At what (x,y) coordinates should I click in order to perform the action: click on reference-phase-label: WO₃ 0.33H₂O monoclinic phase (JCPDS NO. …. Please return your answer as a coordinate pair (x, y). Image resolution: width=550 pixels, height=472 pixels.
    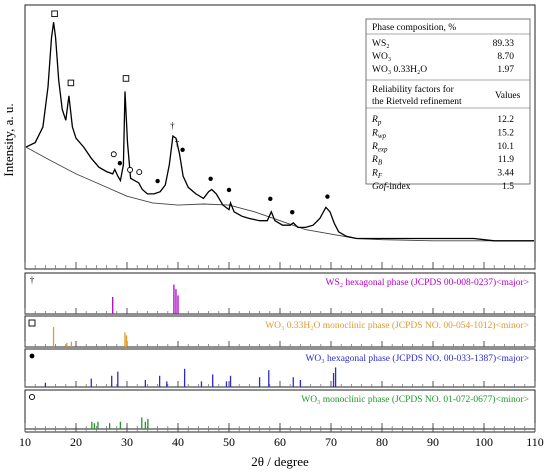
    Looking at the image, I should click on (397, 325).